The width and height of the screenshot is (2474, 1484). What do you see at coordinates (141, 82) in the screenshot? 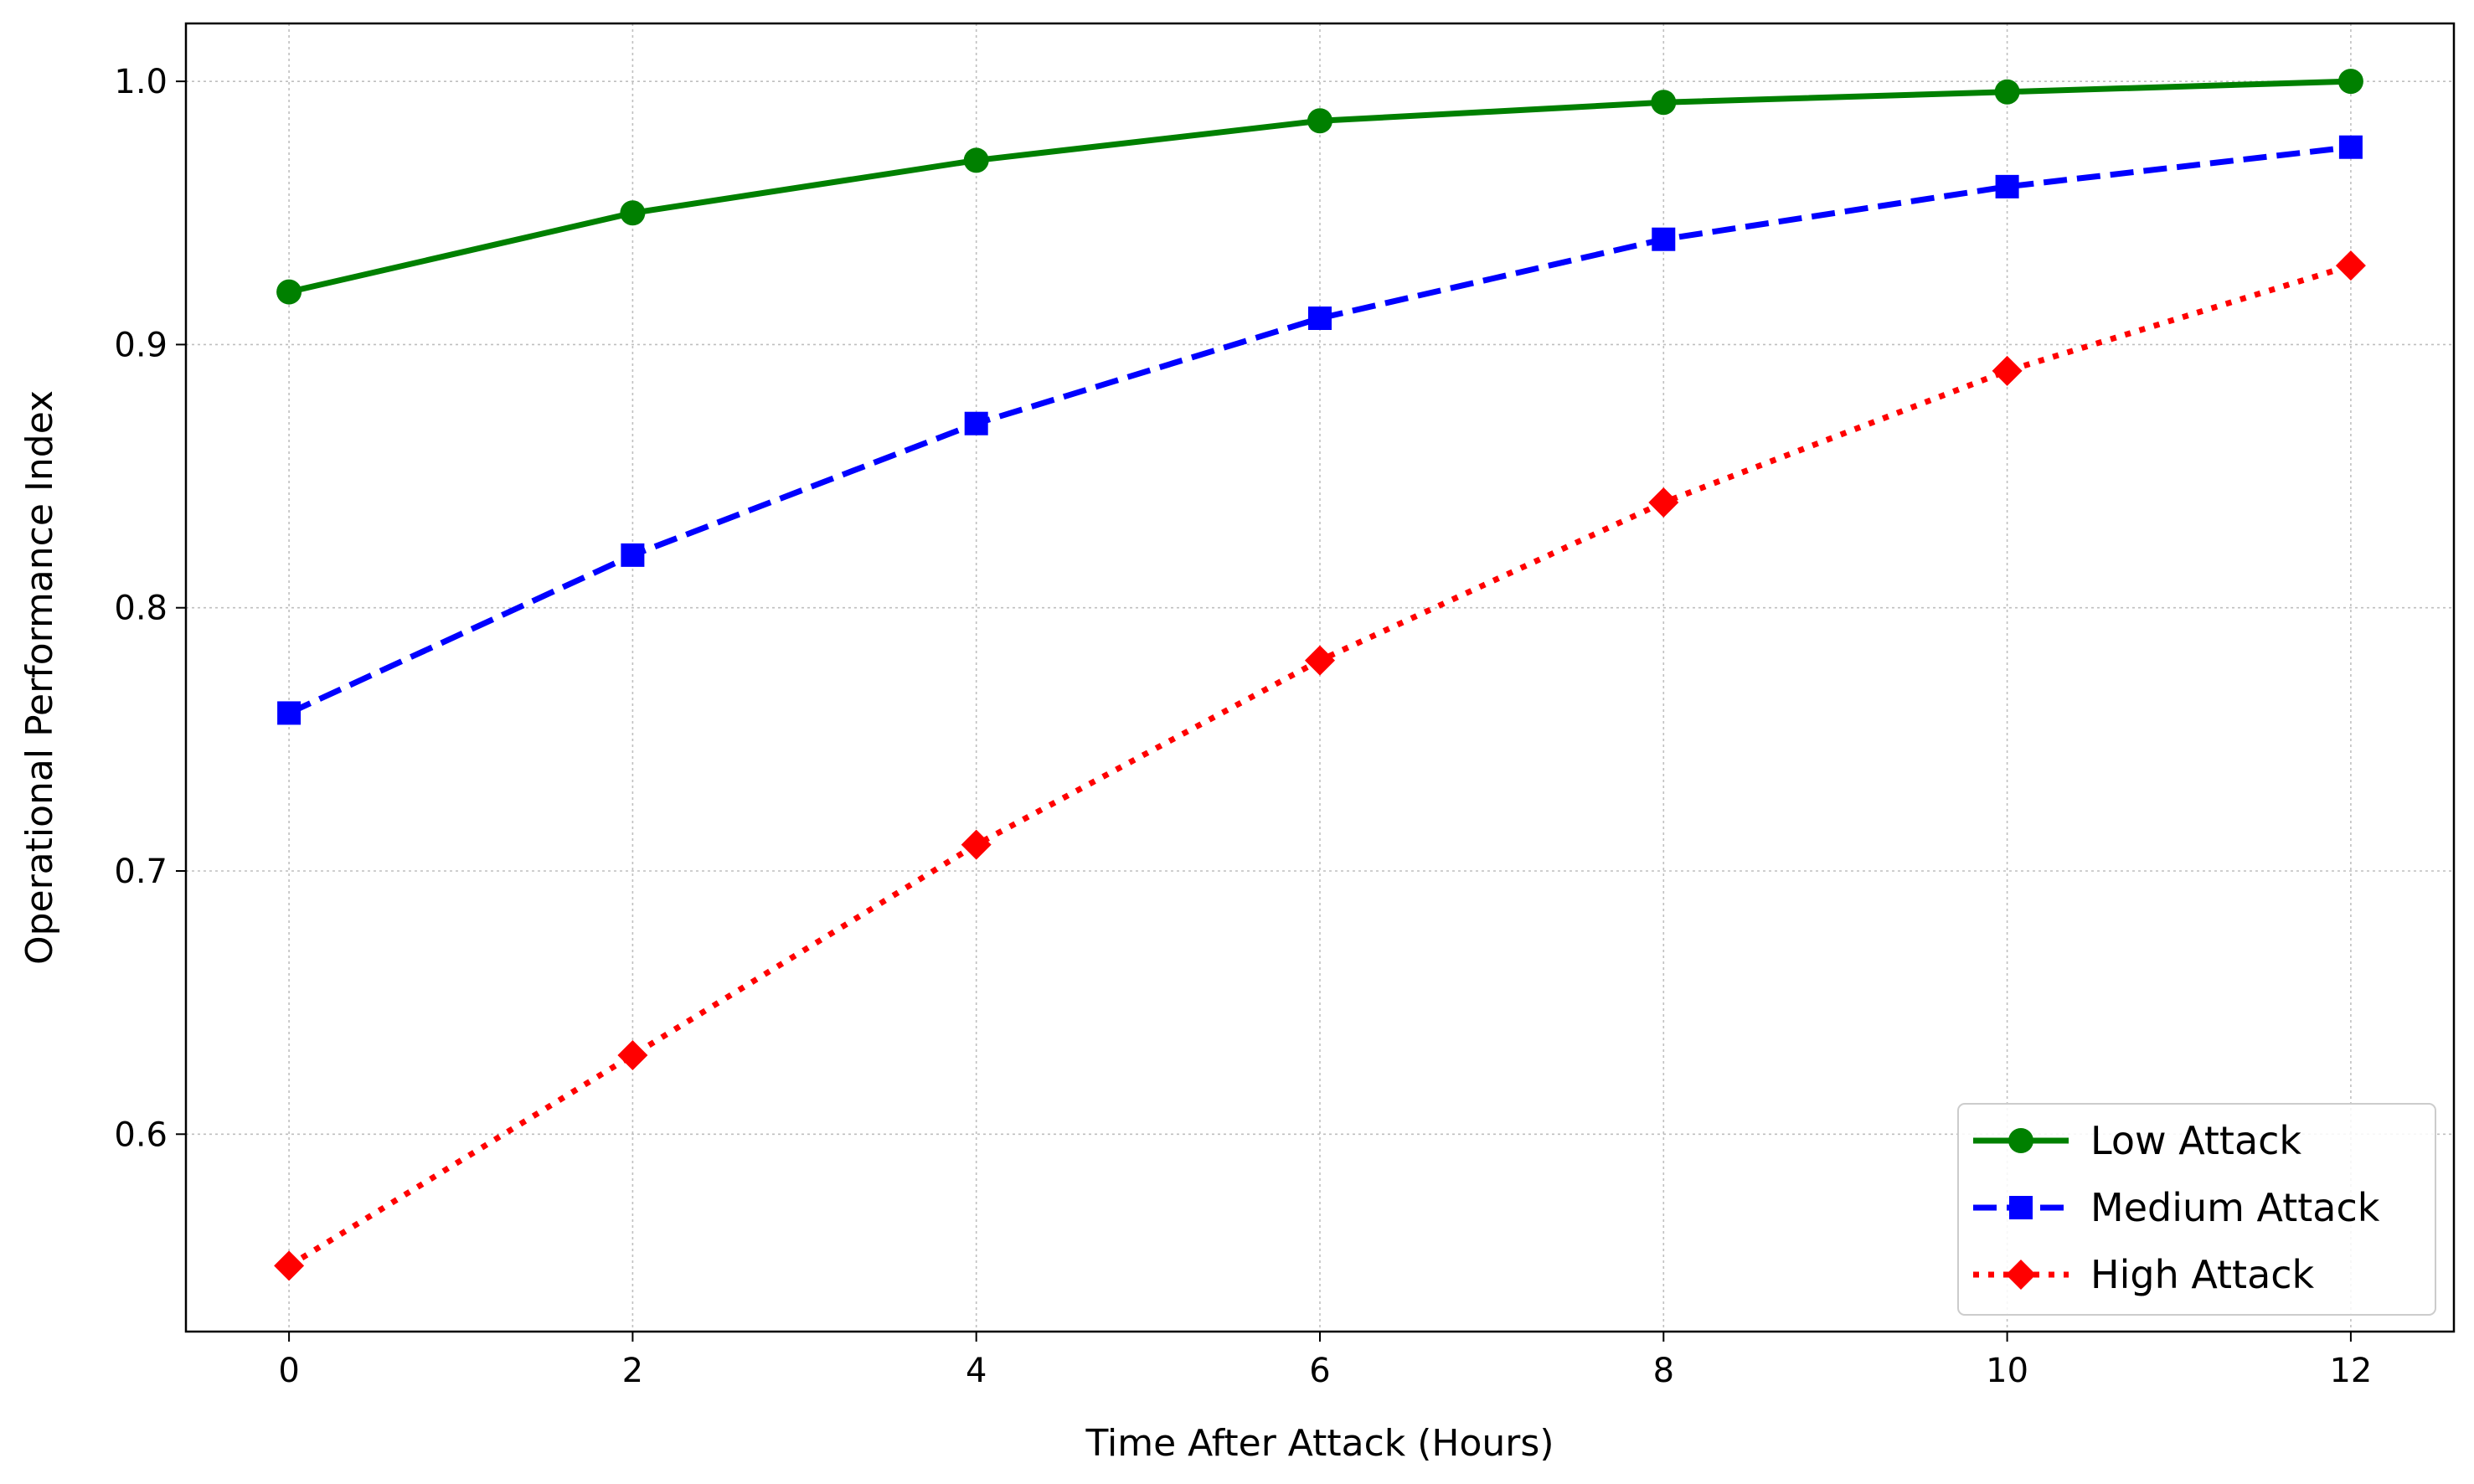
I see `y-tick-label: 1.0` at bounding box center [141, 82].